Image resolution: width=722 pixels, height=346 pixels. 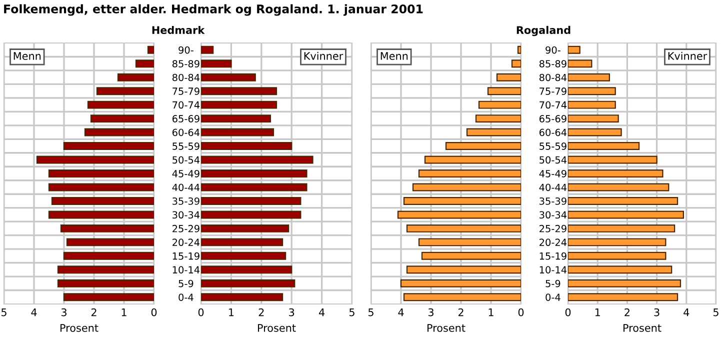 What do you see at coordinates (186, 242) in the screenshot?
I see `y-tick-label: 20-24` at bounding box center [186, 242].